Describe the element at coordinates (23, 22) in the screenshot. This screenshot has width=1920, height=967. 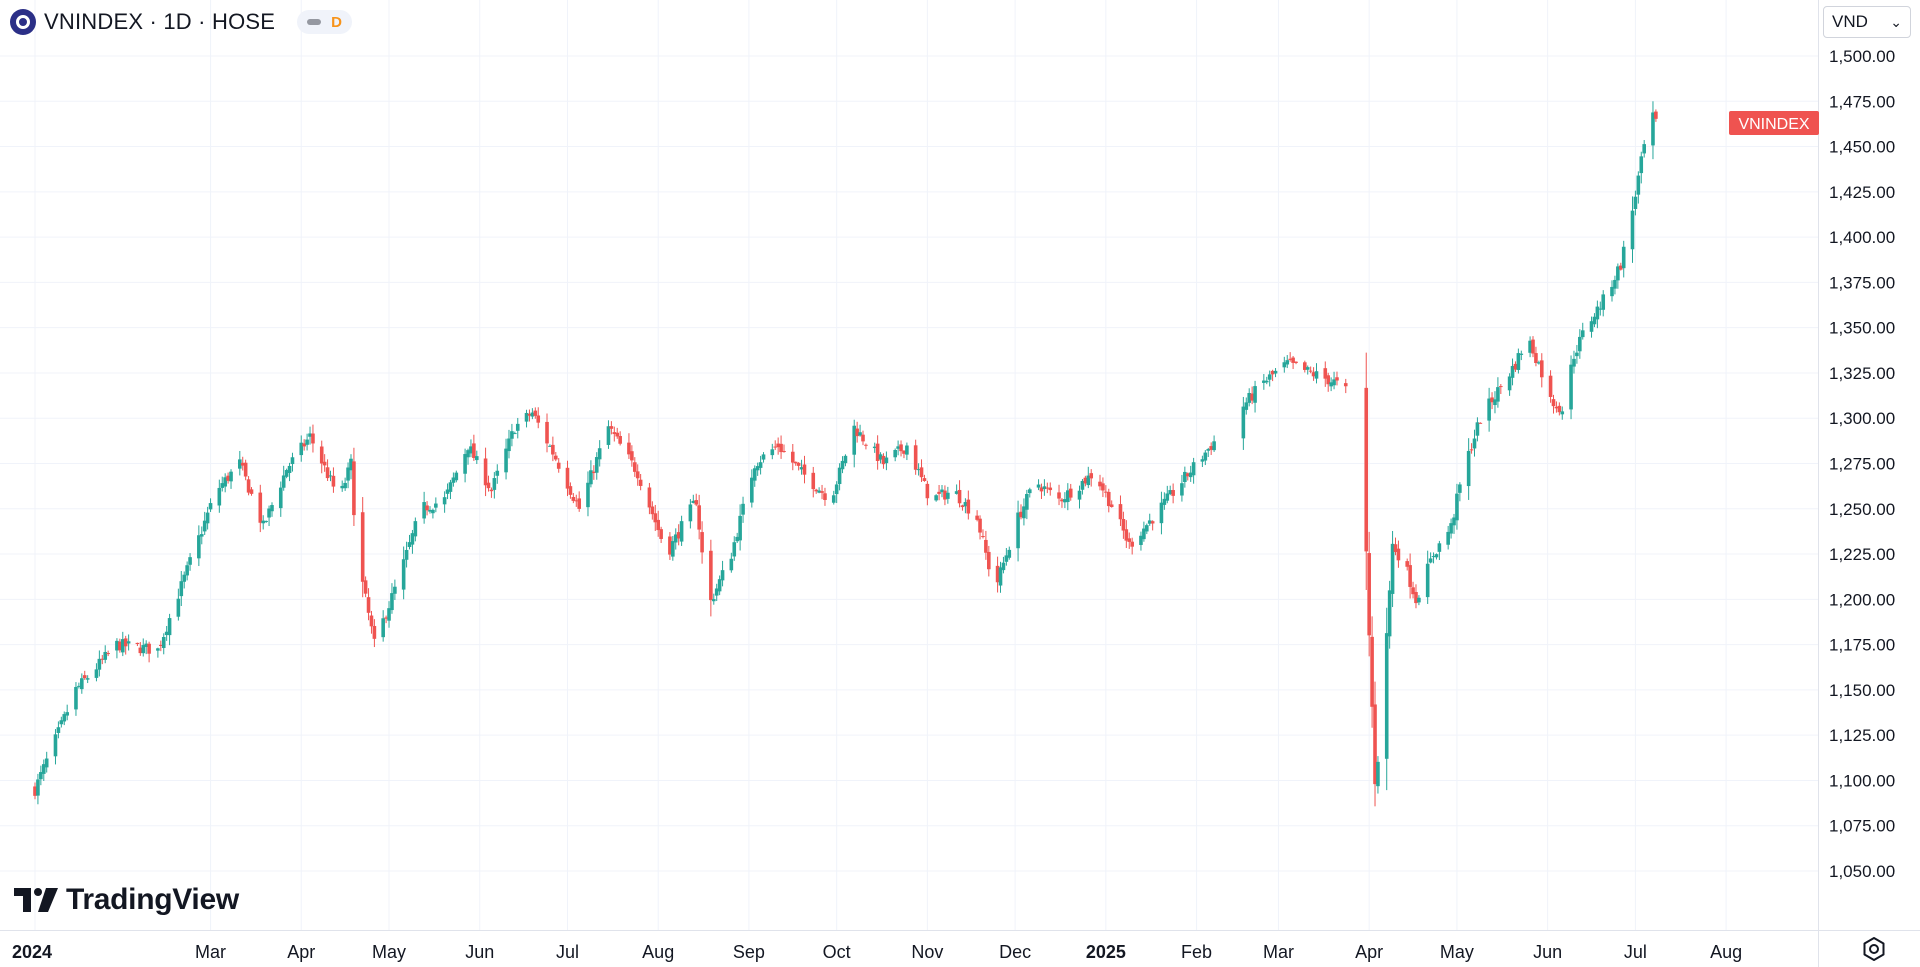
I see `symbol-logo-icon` at that location.